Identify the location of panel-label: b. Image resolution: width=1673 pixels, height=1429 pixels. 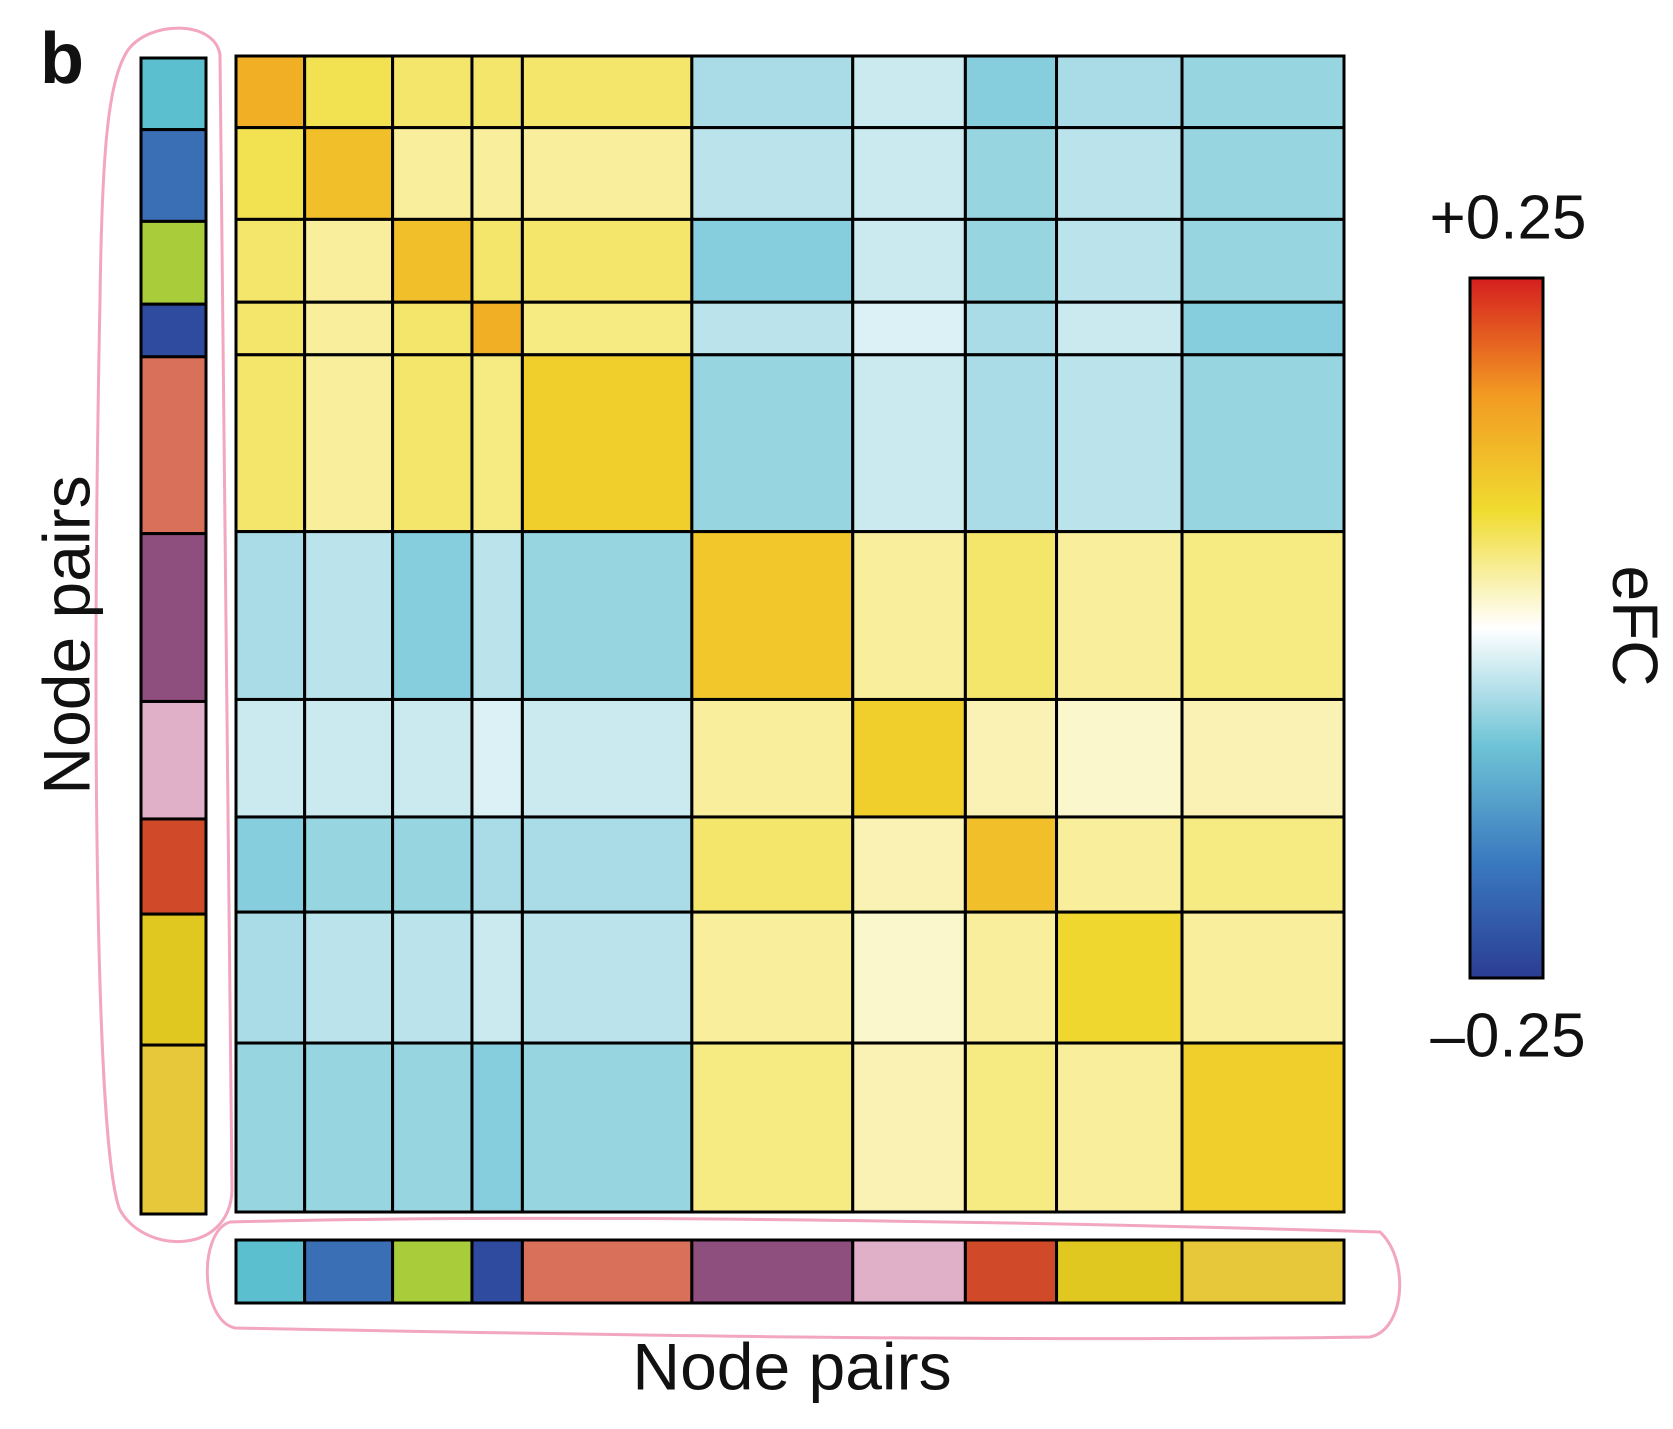
(62, 59).